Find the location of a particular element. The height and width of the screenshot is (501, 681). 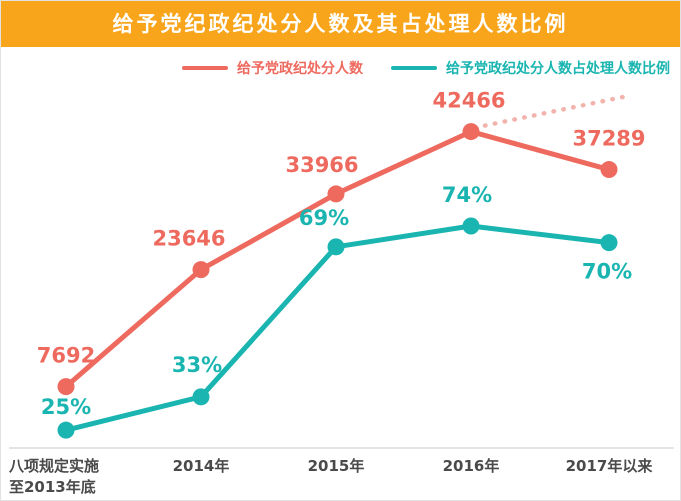

legend-item-disciplined-count: 给予党政纪处分人数 is located at coordinates (272, 68).